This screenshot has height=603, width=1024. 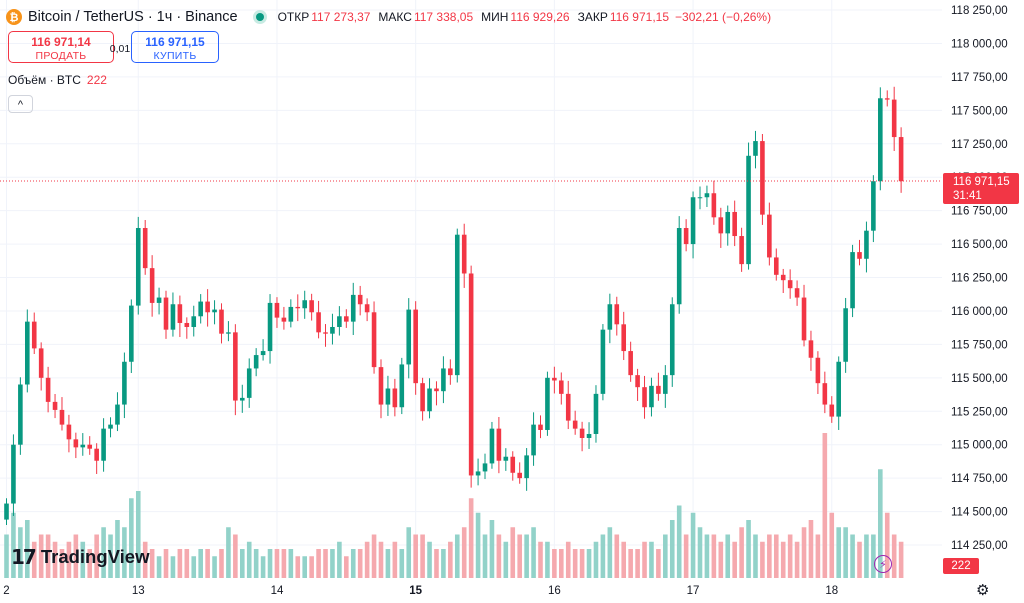 What do you see at coordinates (61, 47) in the screenshot?
I see `sell-button: 116 971,14 ПРОДАТЬ` at bounding box center [61, 47].